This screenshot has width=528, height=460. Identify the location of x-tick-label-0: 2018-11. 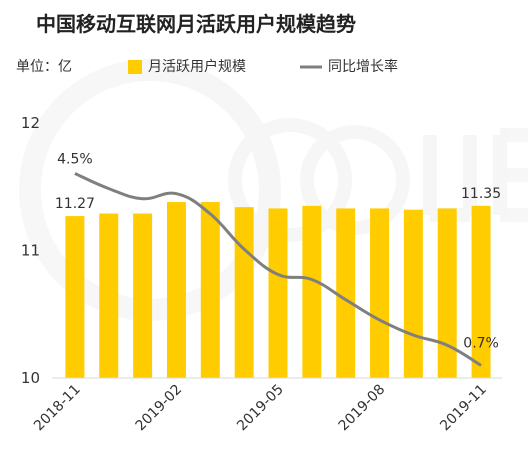
(57, 408).